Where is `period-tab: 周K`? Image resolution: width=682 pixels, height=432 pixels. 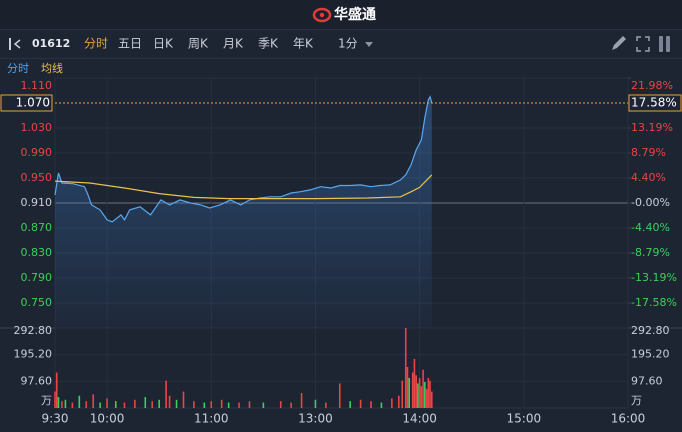
period-tab: 周K is located at coordinates (198, 44).